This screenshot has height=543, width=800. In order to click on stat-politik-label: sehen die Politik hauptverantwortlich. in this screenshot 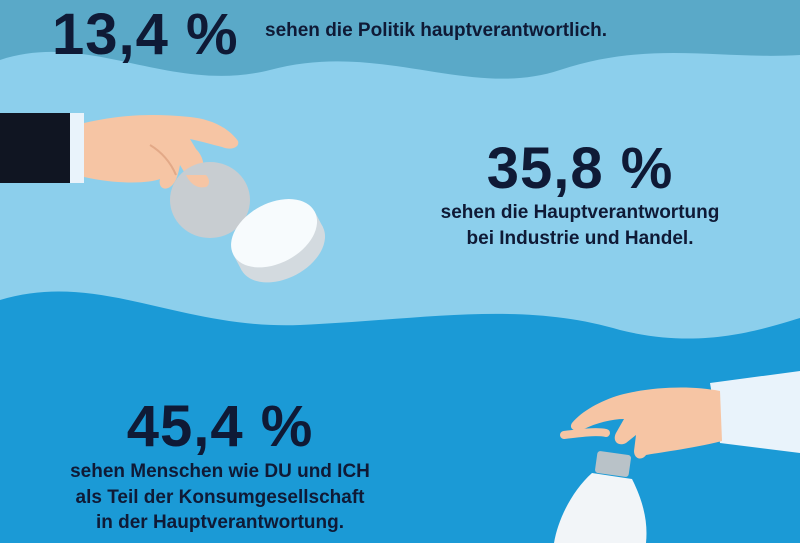, I will do `click(436, 30)`.